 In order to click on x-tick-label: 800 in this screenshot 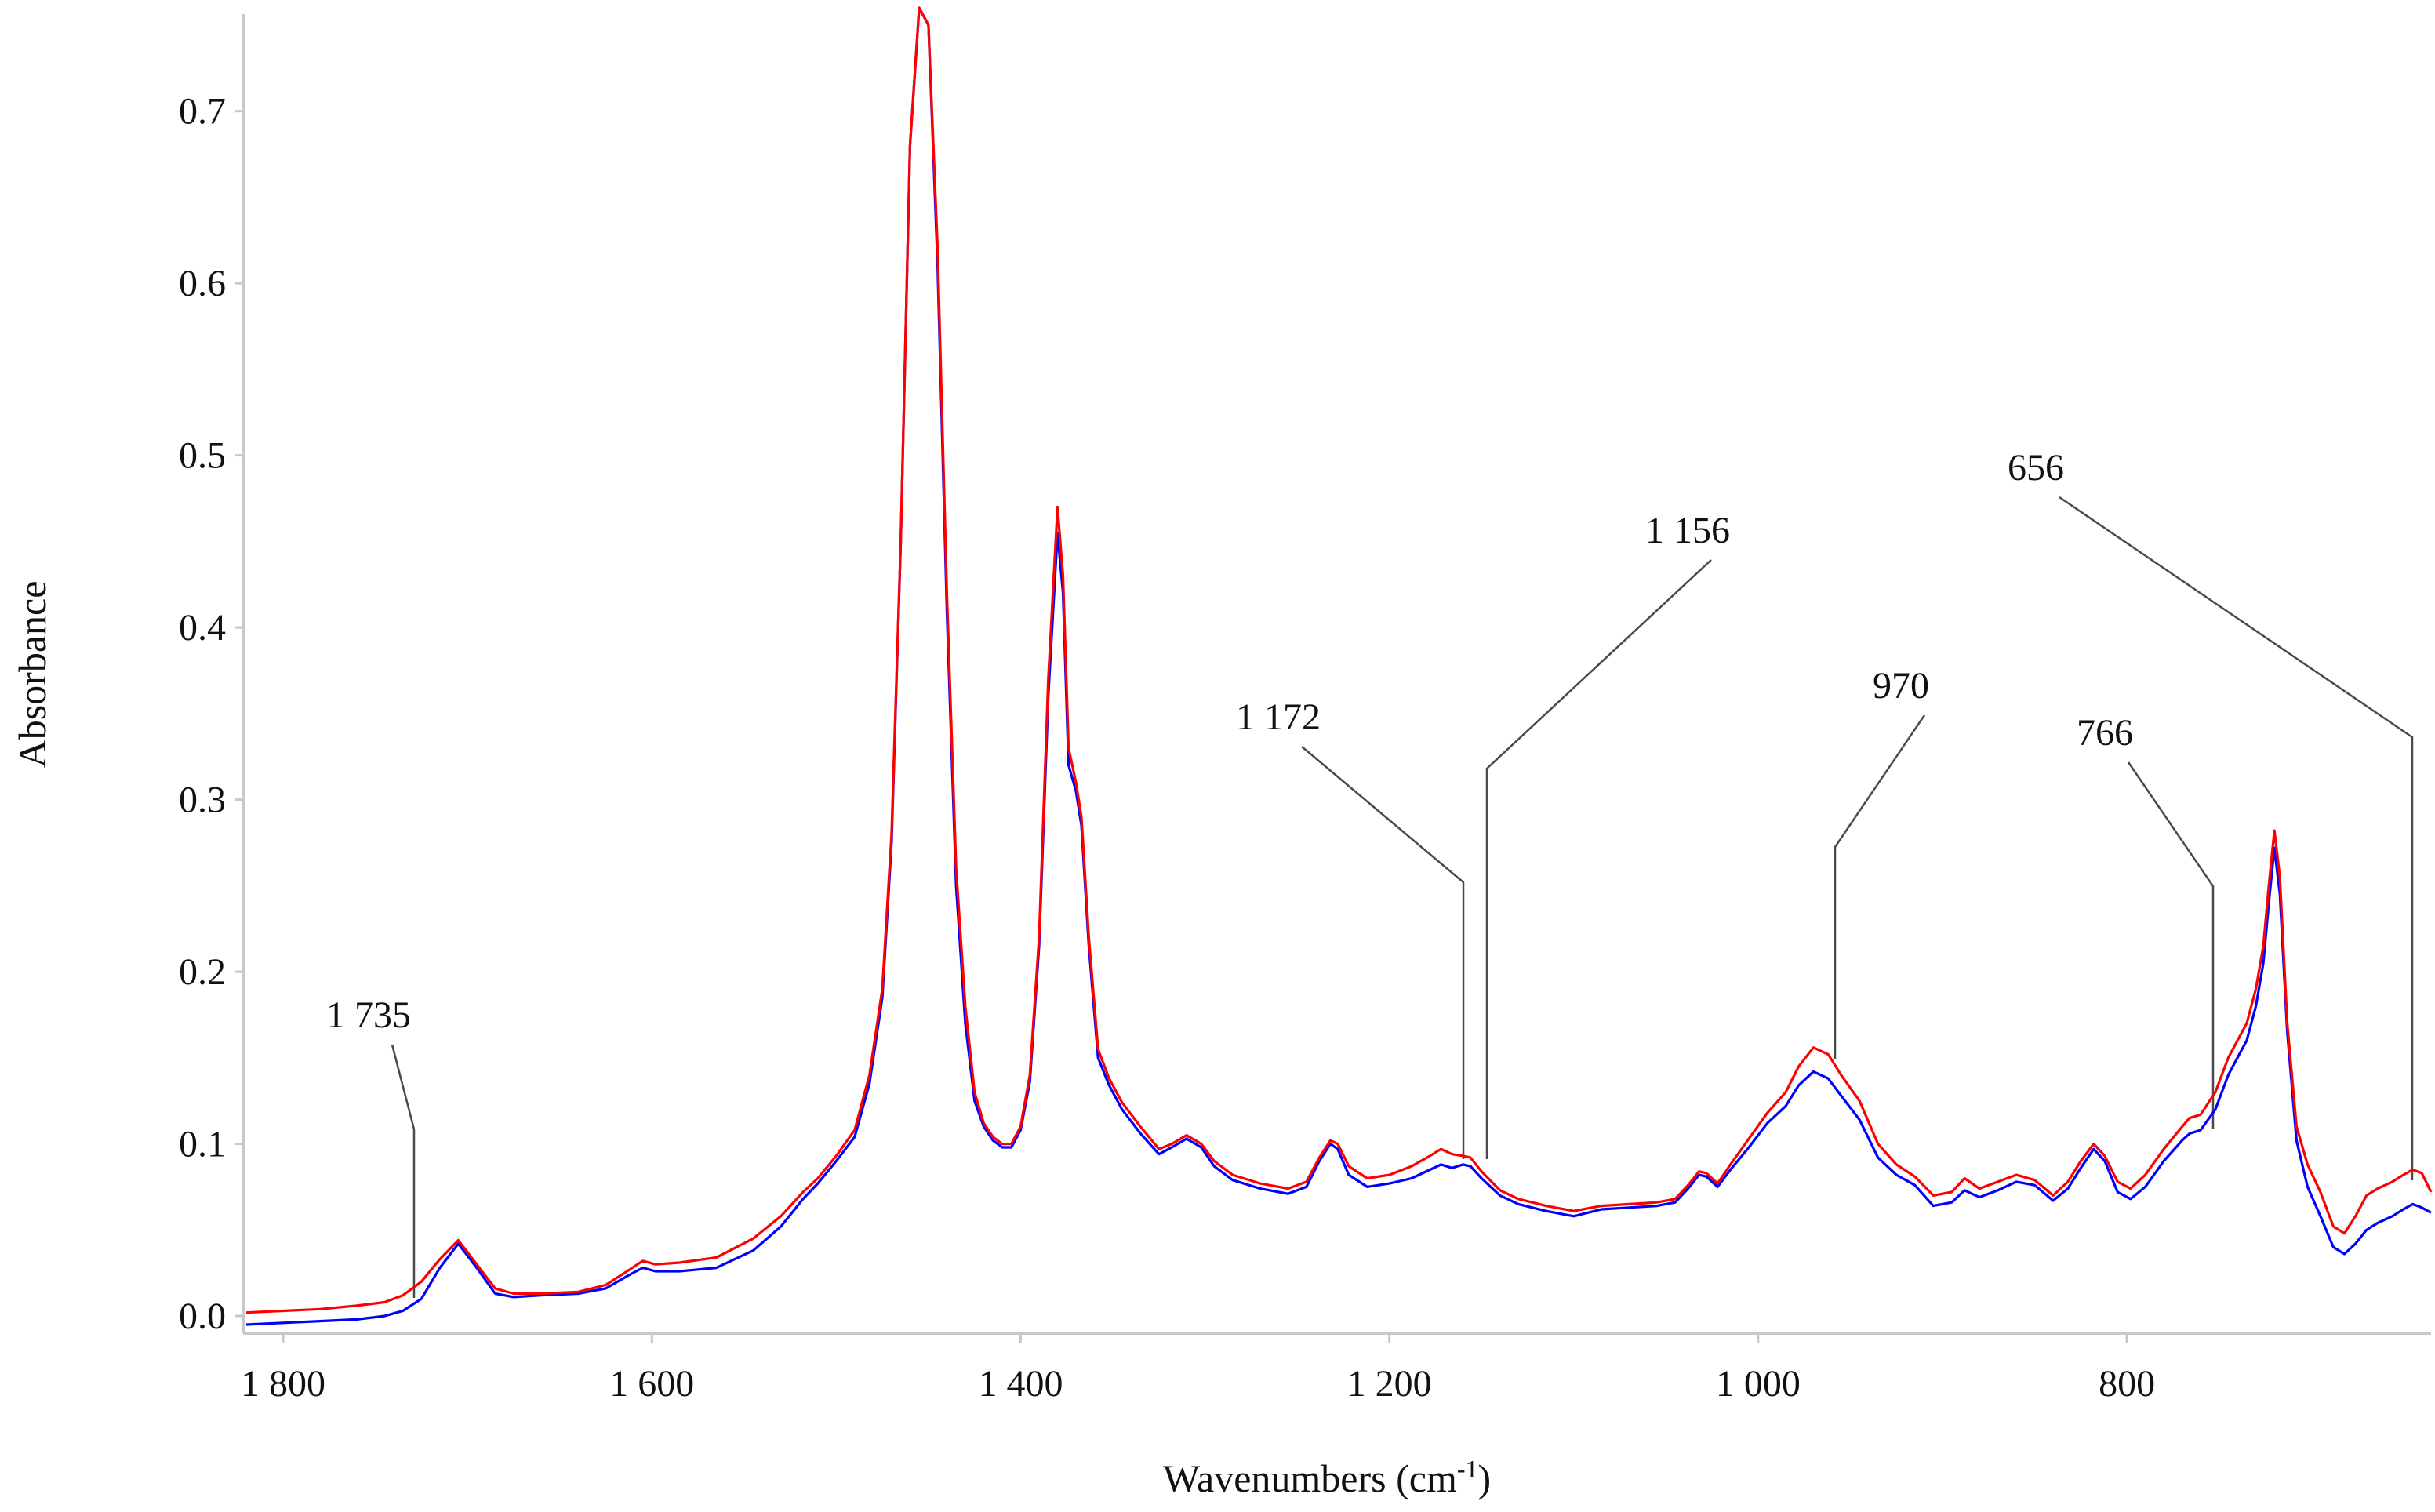, I will do `click(2127, 1384)`.